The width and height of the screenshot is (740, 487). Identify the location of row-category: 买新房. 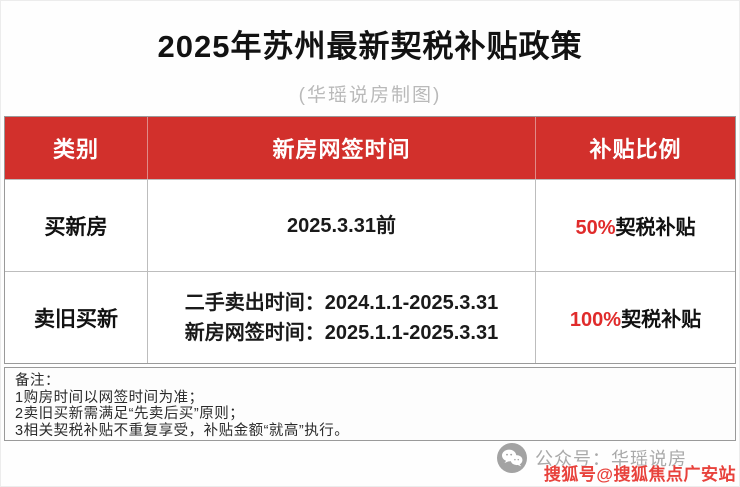
(76, 227).